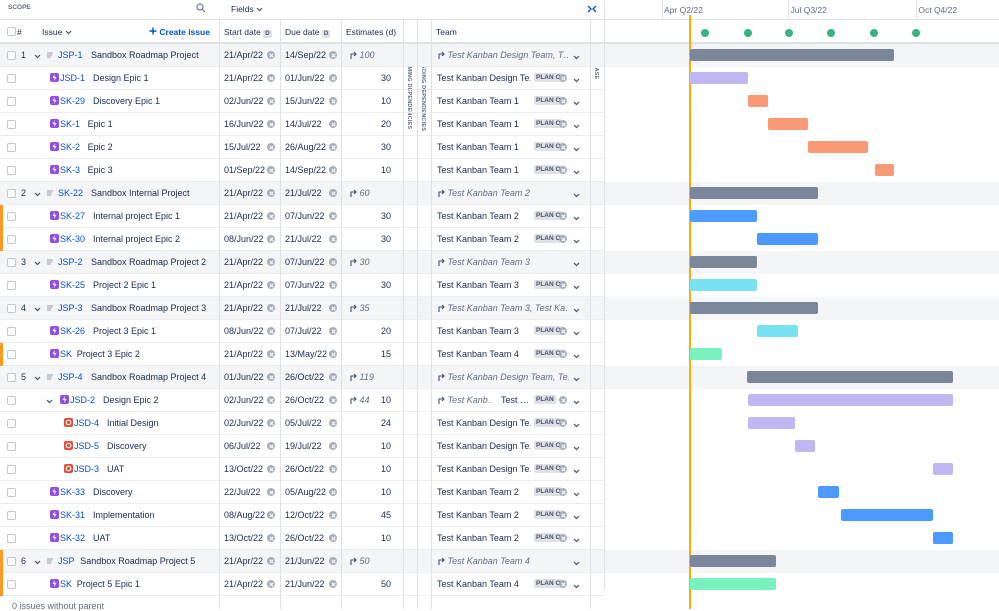 The height and width of the screenshot is (611, 999). Describe the element at coordinates (201, 8) in the screenshot. I see `search-icon` at that location.